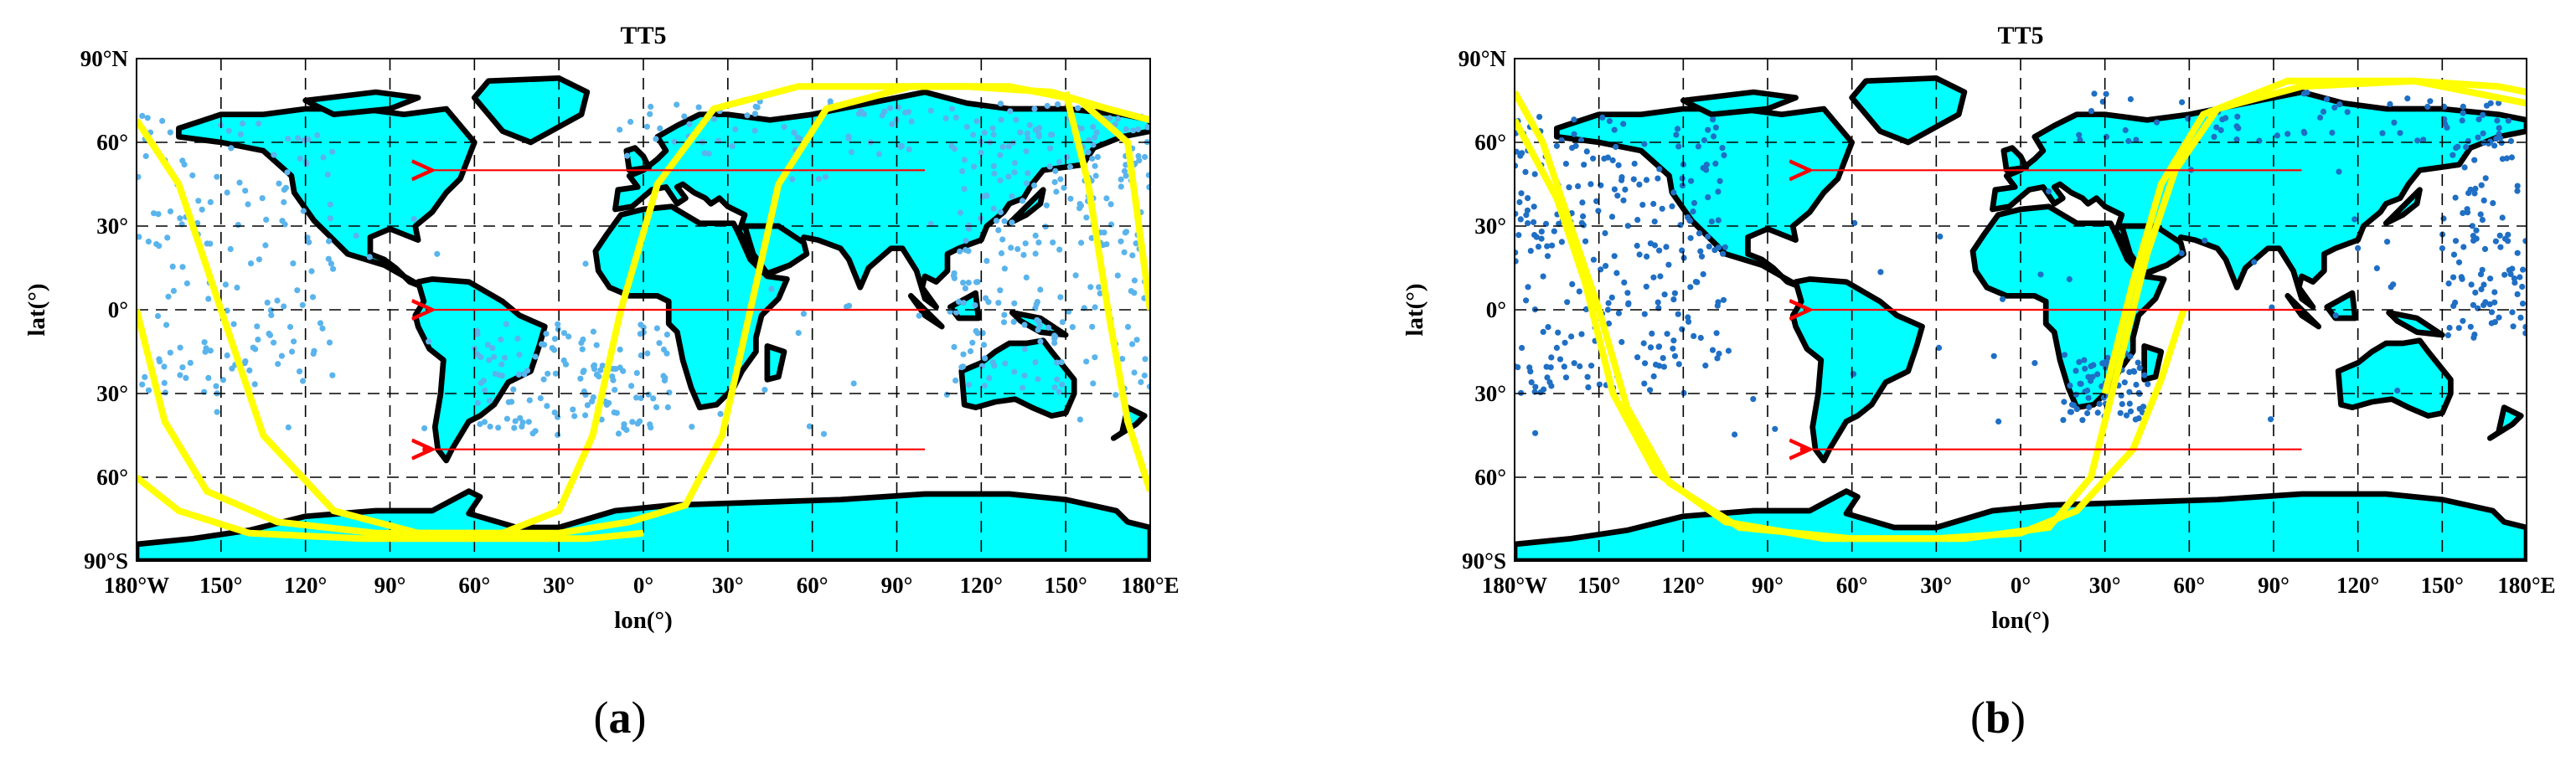 The width and height of the screenshot is (2576, 777). What do you see at coordinates (112, 142) in the screenshot?
I see `y-tick-label: 60°` at bounding box center [112, 142].